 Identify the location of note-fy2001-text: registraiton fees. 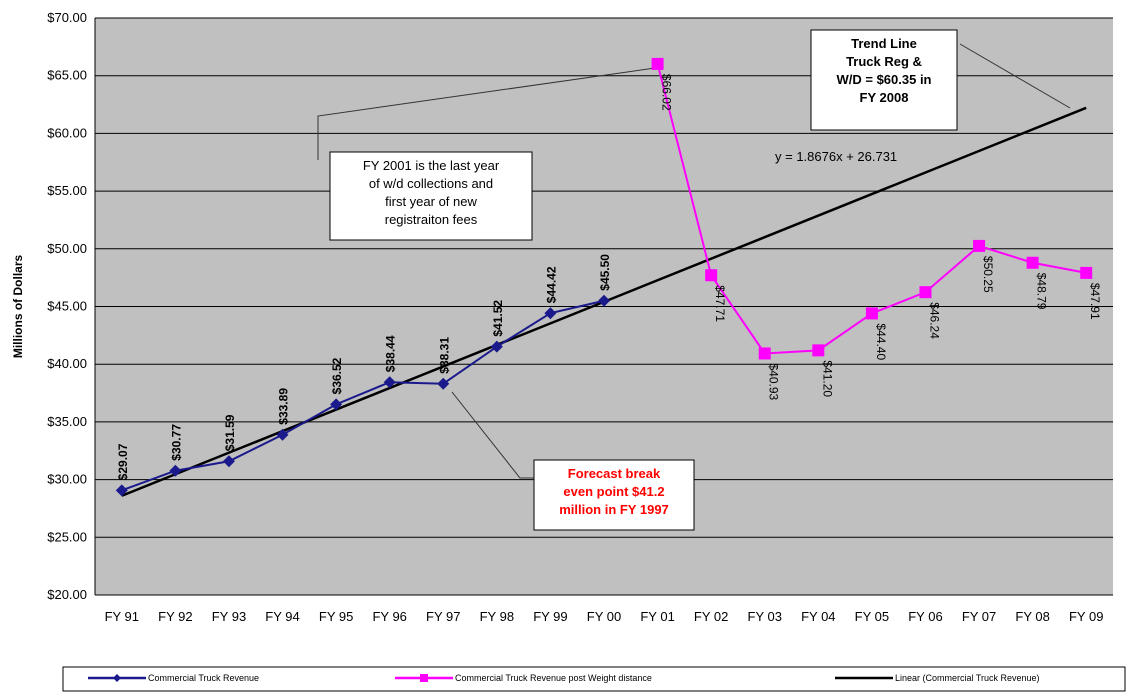
(431, 219).